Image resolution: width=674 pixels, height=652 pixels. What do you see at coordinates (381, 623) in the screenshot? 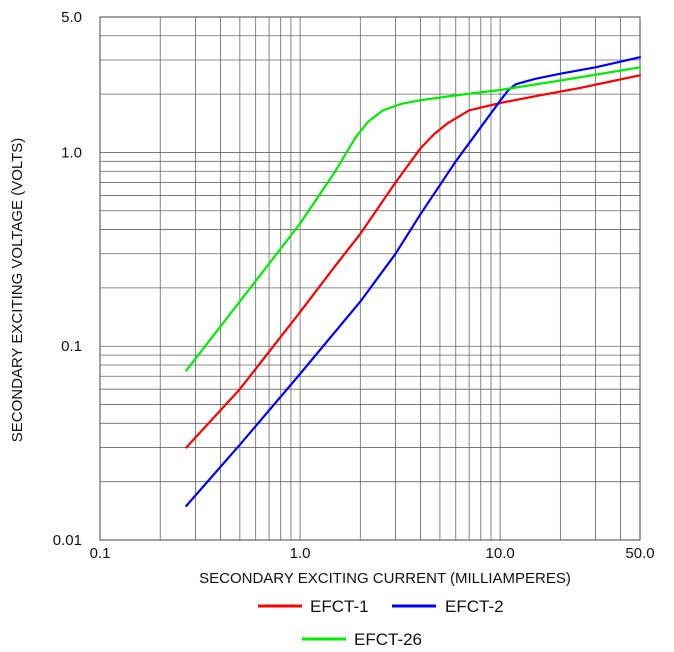
I see `legend: EFCT-1 EFCT-2 EFCT-26` at bounding box center [381, 623].